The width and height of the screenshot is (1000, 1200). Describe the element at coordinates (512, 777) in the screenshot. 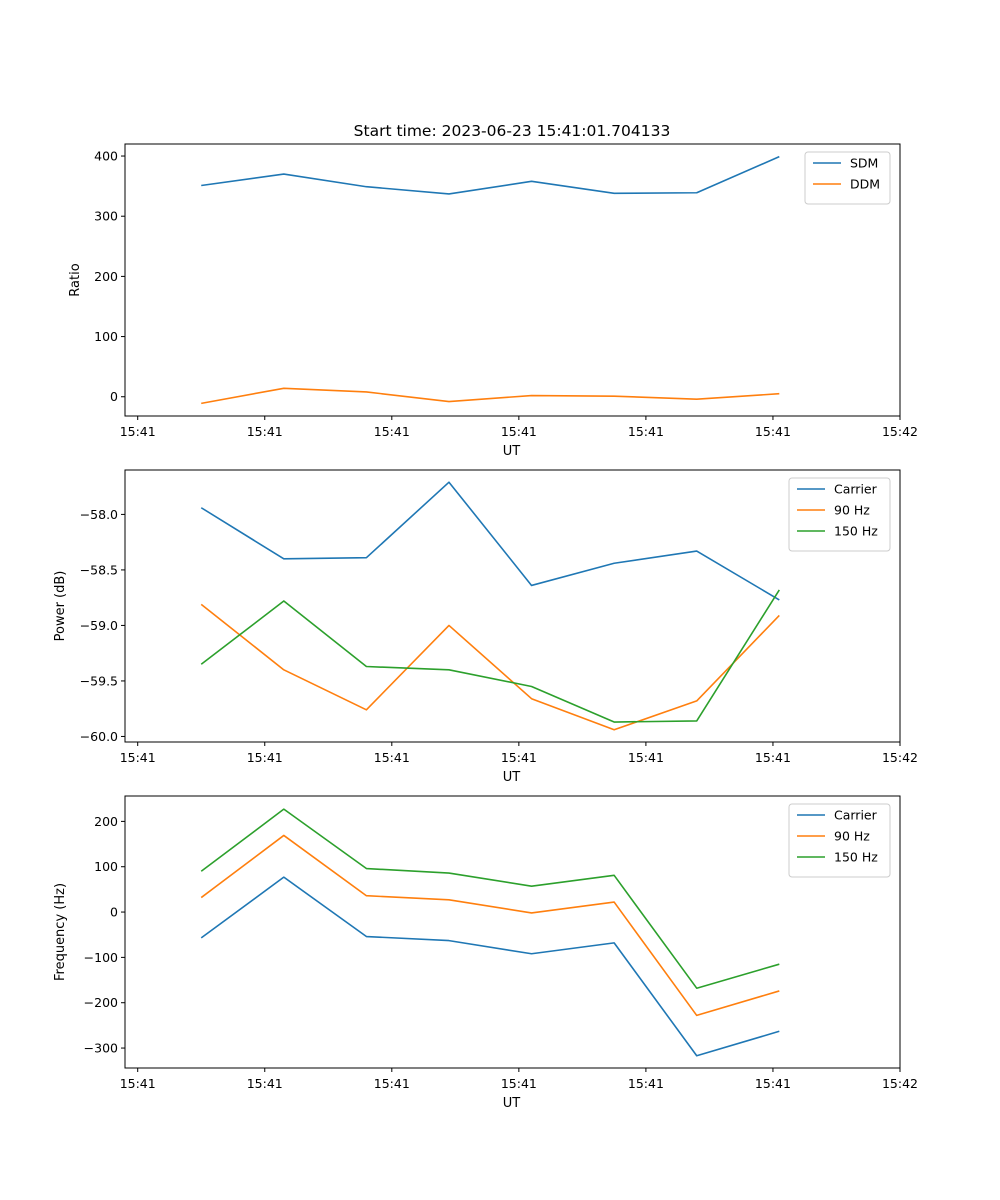

I see `power-x-axis-label: UT` at that location.